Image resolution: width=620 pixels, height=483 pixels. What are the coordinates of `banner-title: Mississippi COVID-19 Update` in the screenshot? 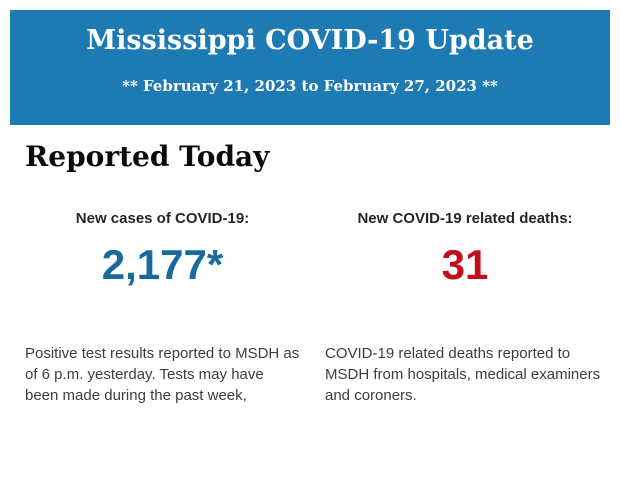 It's located at (310, 40).